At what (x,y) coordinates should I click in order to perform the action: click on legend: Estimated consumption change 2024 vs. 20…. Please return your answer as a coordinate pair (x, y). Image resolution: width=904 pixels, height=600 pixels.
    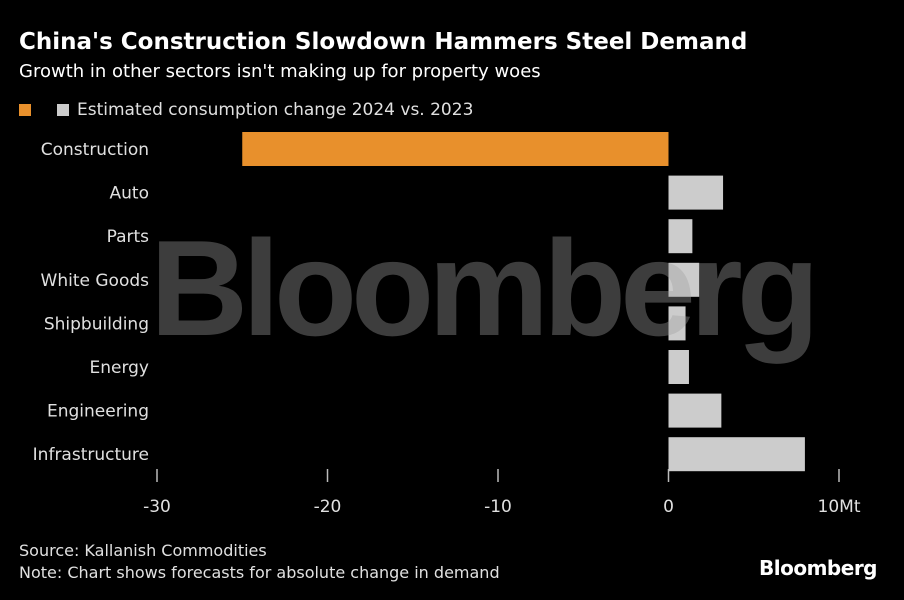
    Looking at the image, I should click on (246, 110).